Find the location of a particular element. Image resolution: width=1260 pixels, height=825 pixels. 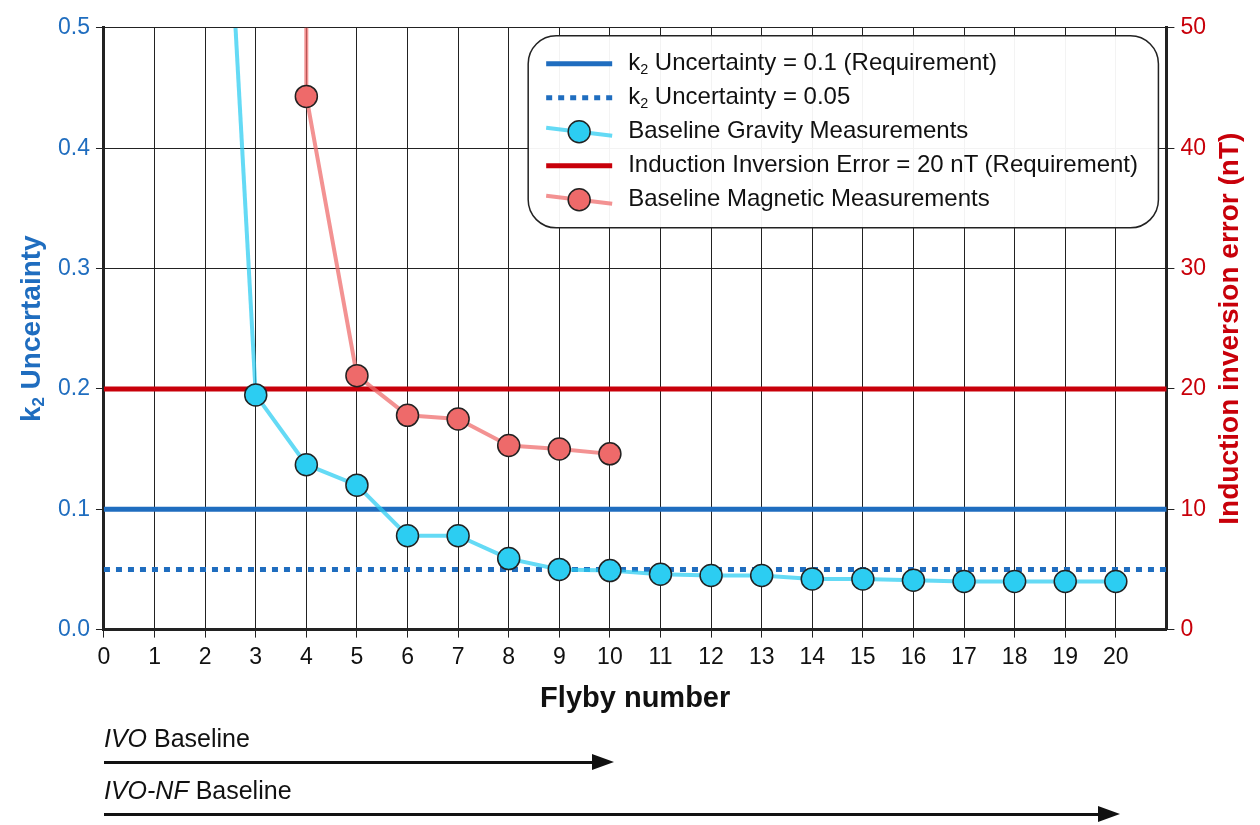

x-tick-label: 1 is located at coordinates (154, 655).